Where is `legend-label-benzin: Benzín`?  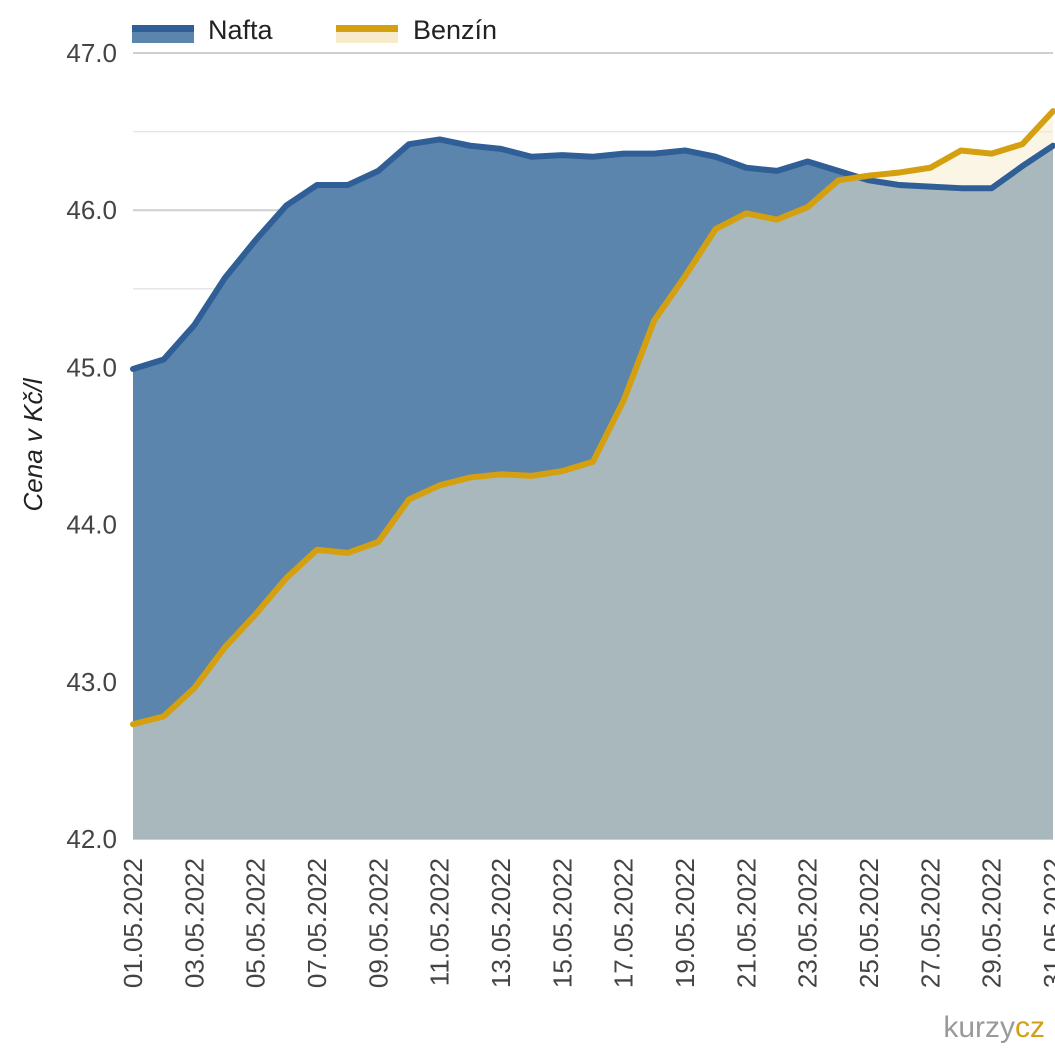
legend-label-benzin: Benzín is located at coordinates (455, 30).